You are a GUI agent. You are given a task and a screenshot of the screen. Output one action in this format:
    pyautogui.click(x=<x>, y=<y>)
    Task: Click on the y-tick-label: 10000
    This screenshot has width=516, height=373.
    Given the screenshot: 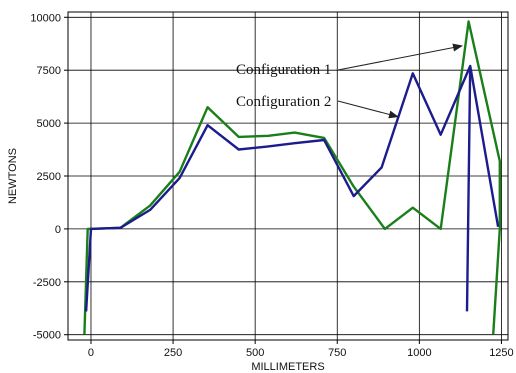 What is the action you would take?
    pyautogui.click(x=45, y=18)
    